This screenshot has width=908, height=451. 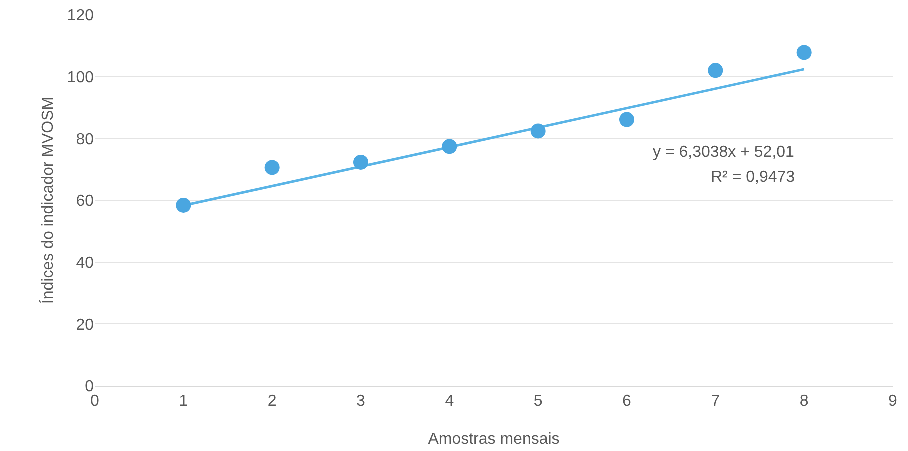 I want to click on x-tick-label: 7, so click(x=715, y=401).